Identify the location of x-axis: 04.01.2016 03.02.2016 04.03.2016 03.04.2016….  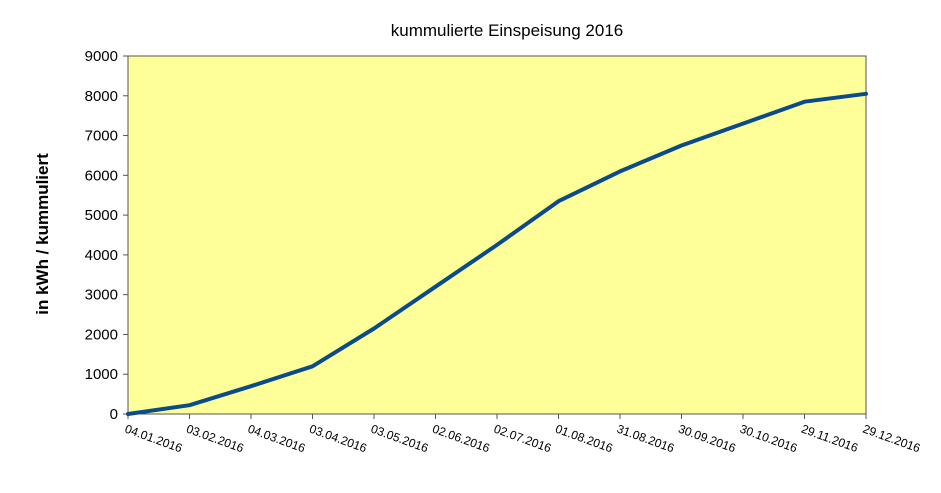
(523, 434).